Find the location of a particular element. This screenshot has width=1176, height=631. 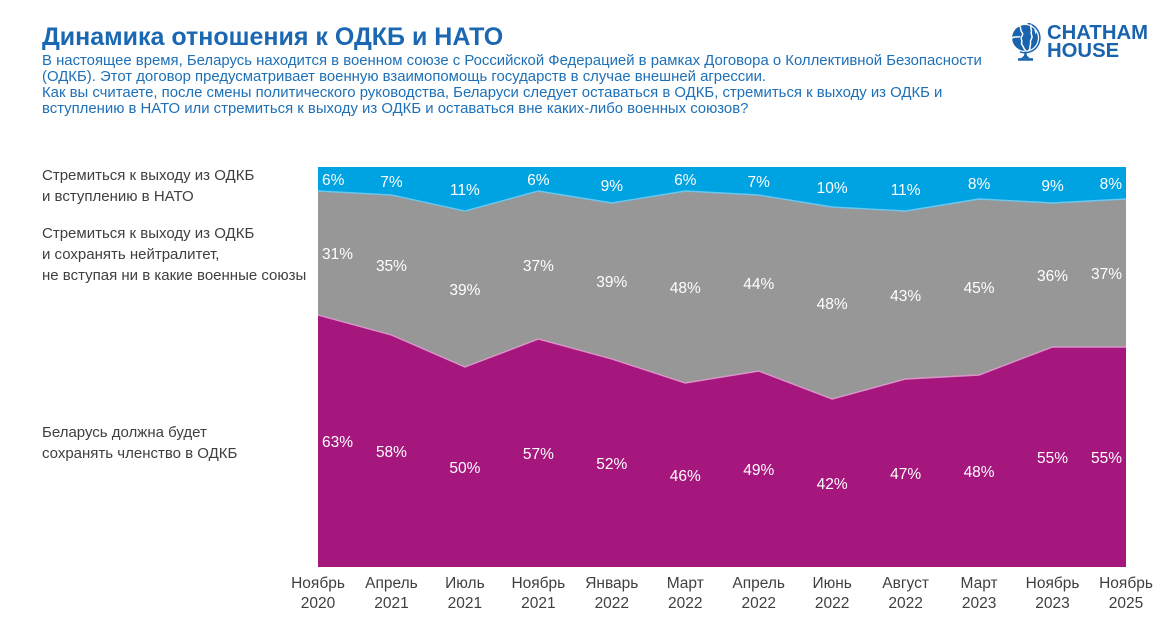

value-label-csto: 48% is located at coordinates (979, 472).